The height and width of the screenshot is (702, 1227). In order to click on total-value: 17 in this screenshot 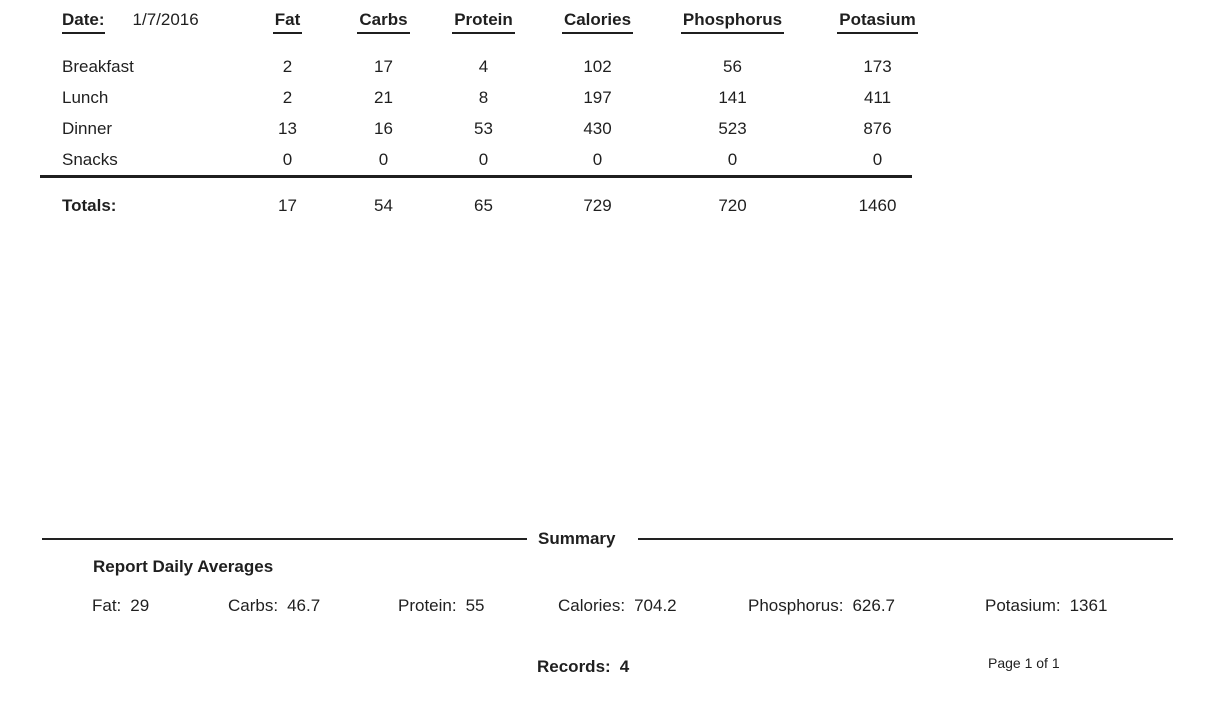, I will do `click(287, 205)`.